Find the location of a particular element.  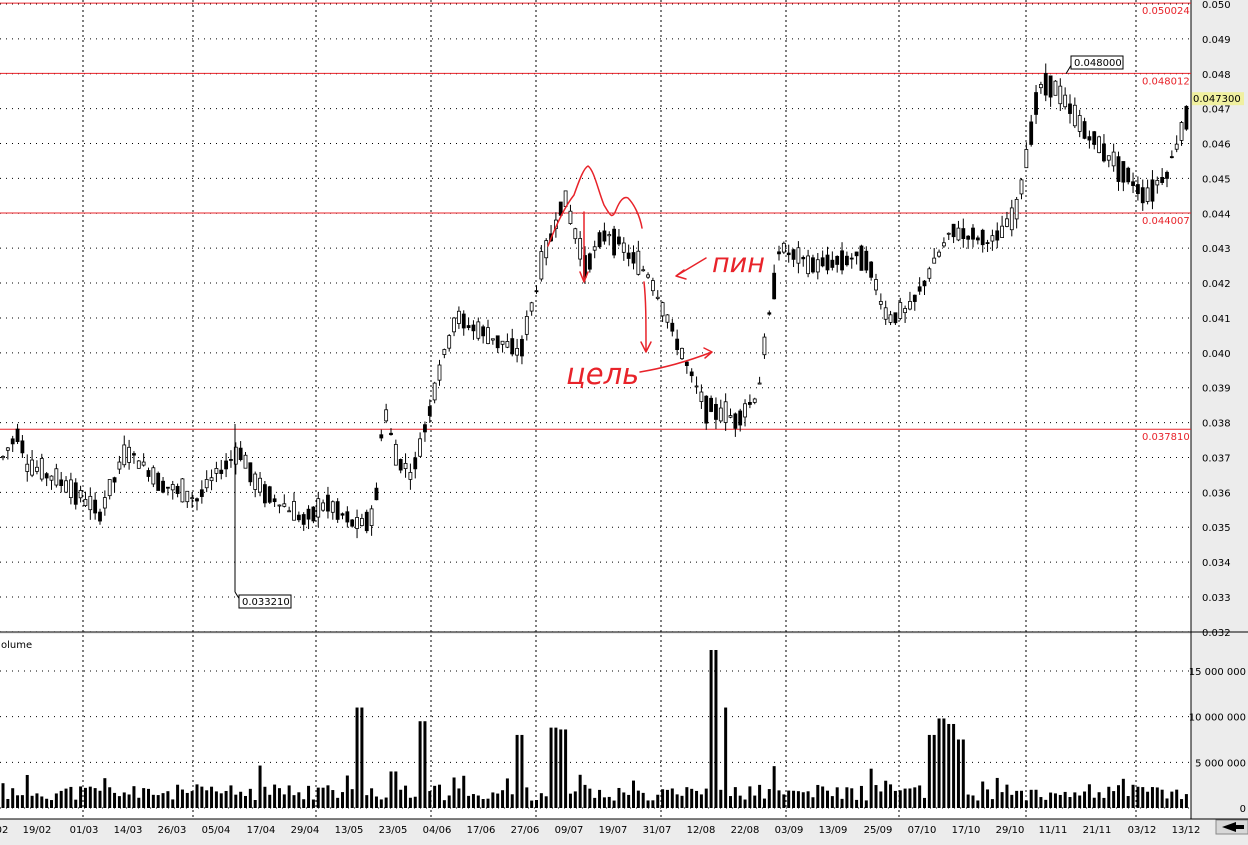

x-tick-label: 29/10 is located at coordinates (1010, 830).